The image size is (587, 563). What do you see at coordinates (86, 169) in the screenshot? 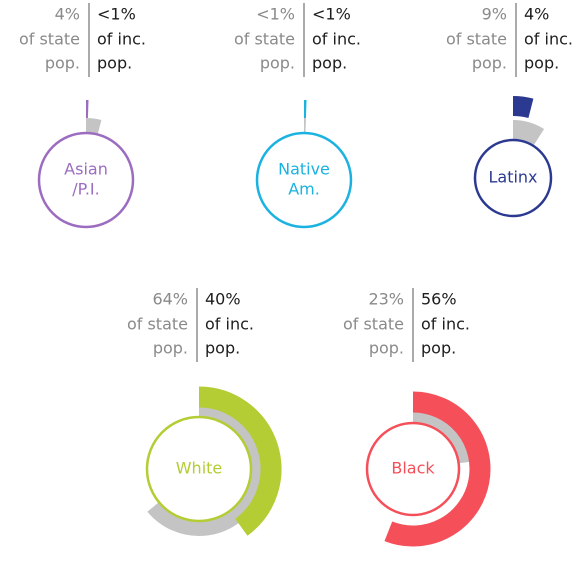
I see `group-label: Asian` at bounding box center [86, 169].